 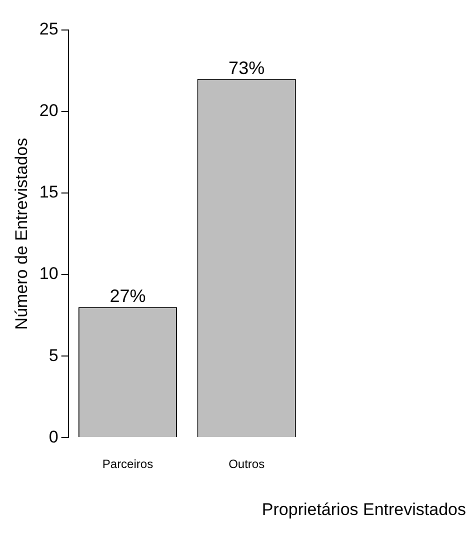 I want to click on annotation: 27%, so click(x=128, y=296).